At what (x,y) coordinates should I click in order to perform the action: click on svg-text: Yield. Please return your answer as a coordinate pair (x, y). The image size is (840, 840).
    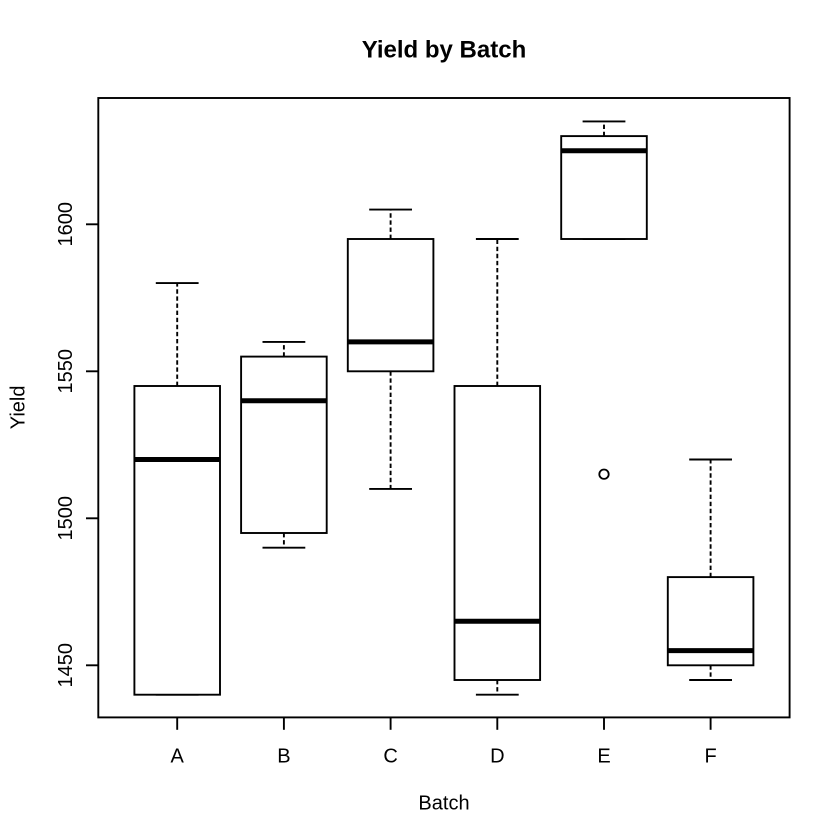
    Looking at the image, I should click on (18, 408).